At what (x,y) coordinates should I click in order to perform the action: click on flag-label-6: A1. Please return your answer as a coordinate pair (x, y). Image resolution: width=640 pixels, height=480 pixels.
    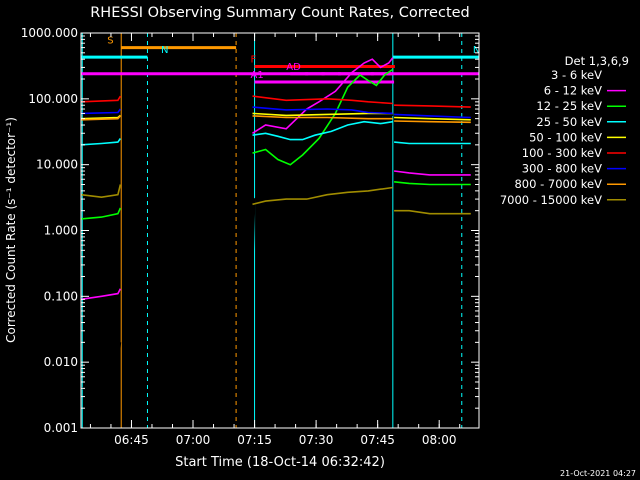
    Looking at the image, I should click on (257, 75).